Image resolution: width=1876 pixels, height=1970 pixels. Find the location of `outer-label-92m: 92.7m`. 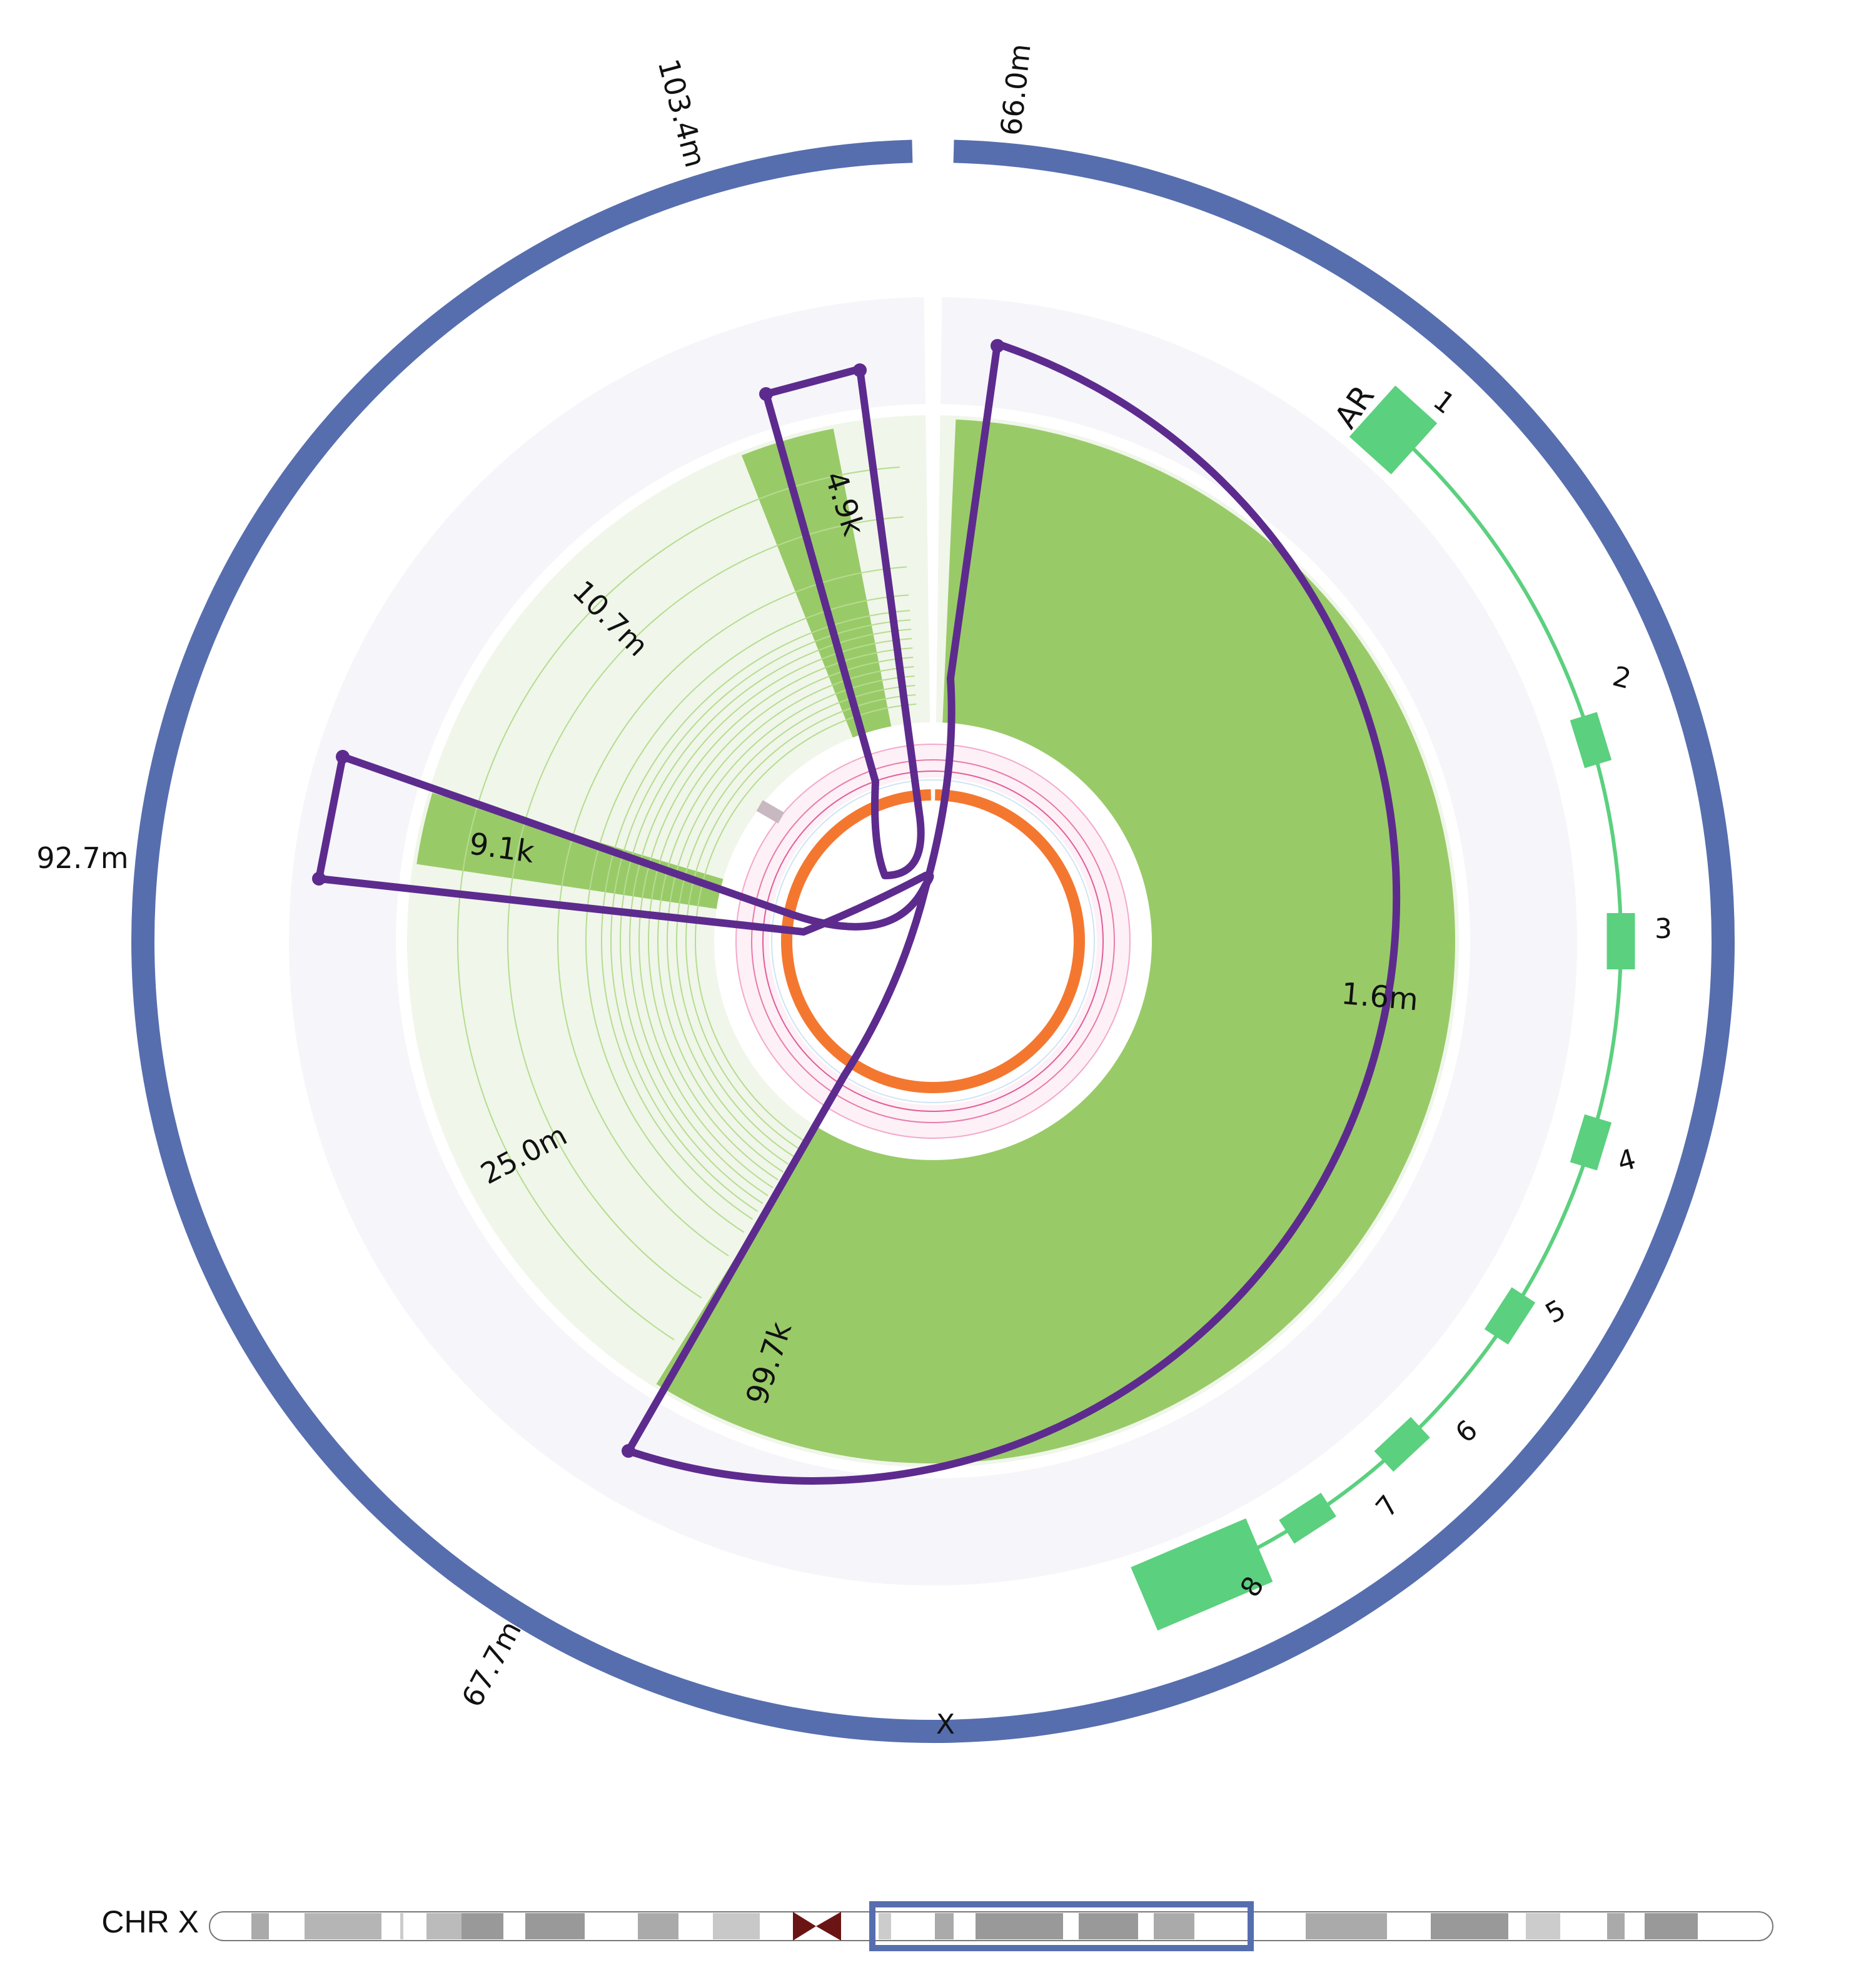

outer-label-92m: 92.7m is located at coordinates (82, 858).